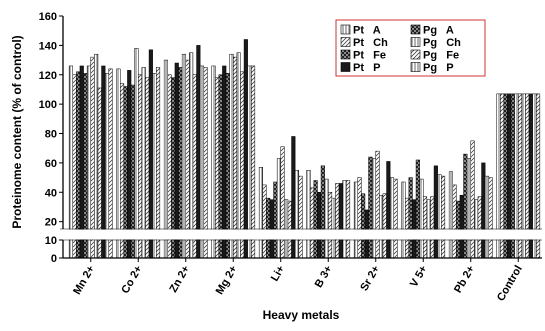 This screenshot has height=331, width=545. Describe the element at coordinates (442, 43) in the screenshot. I see `legend-label-3: Pg Ch` at that location.